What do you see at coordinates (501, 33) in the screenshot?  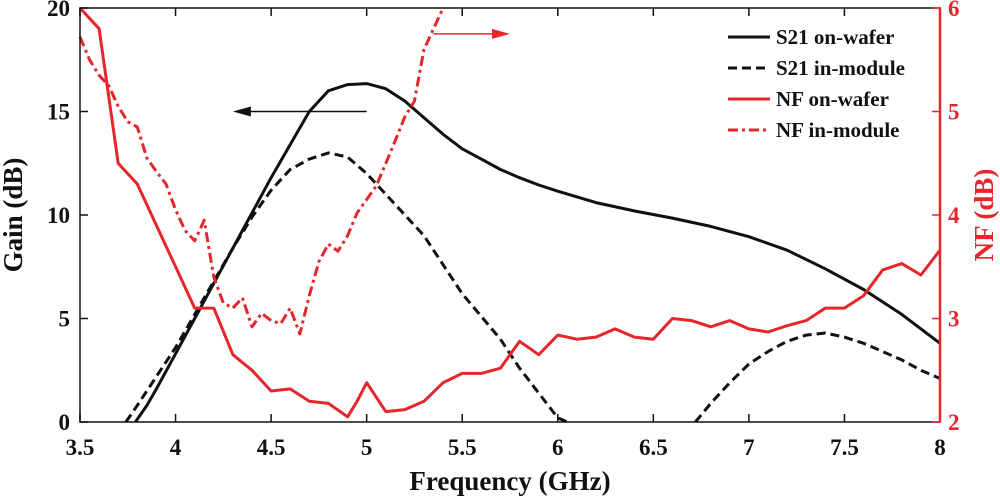 I see `arrow-right-head` at bounding box center [501, 33].